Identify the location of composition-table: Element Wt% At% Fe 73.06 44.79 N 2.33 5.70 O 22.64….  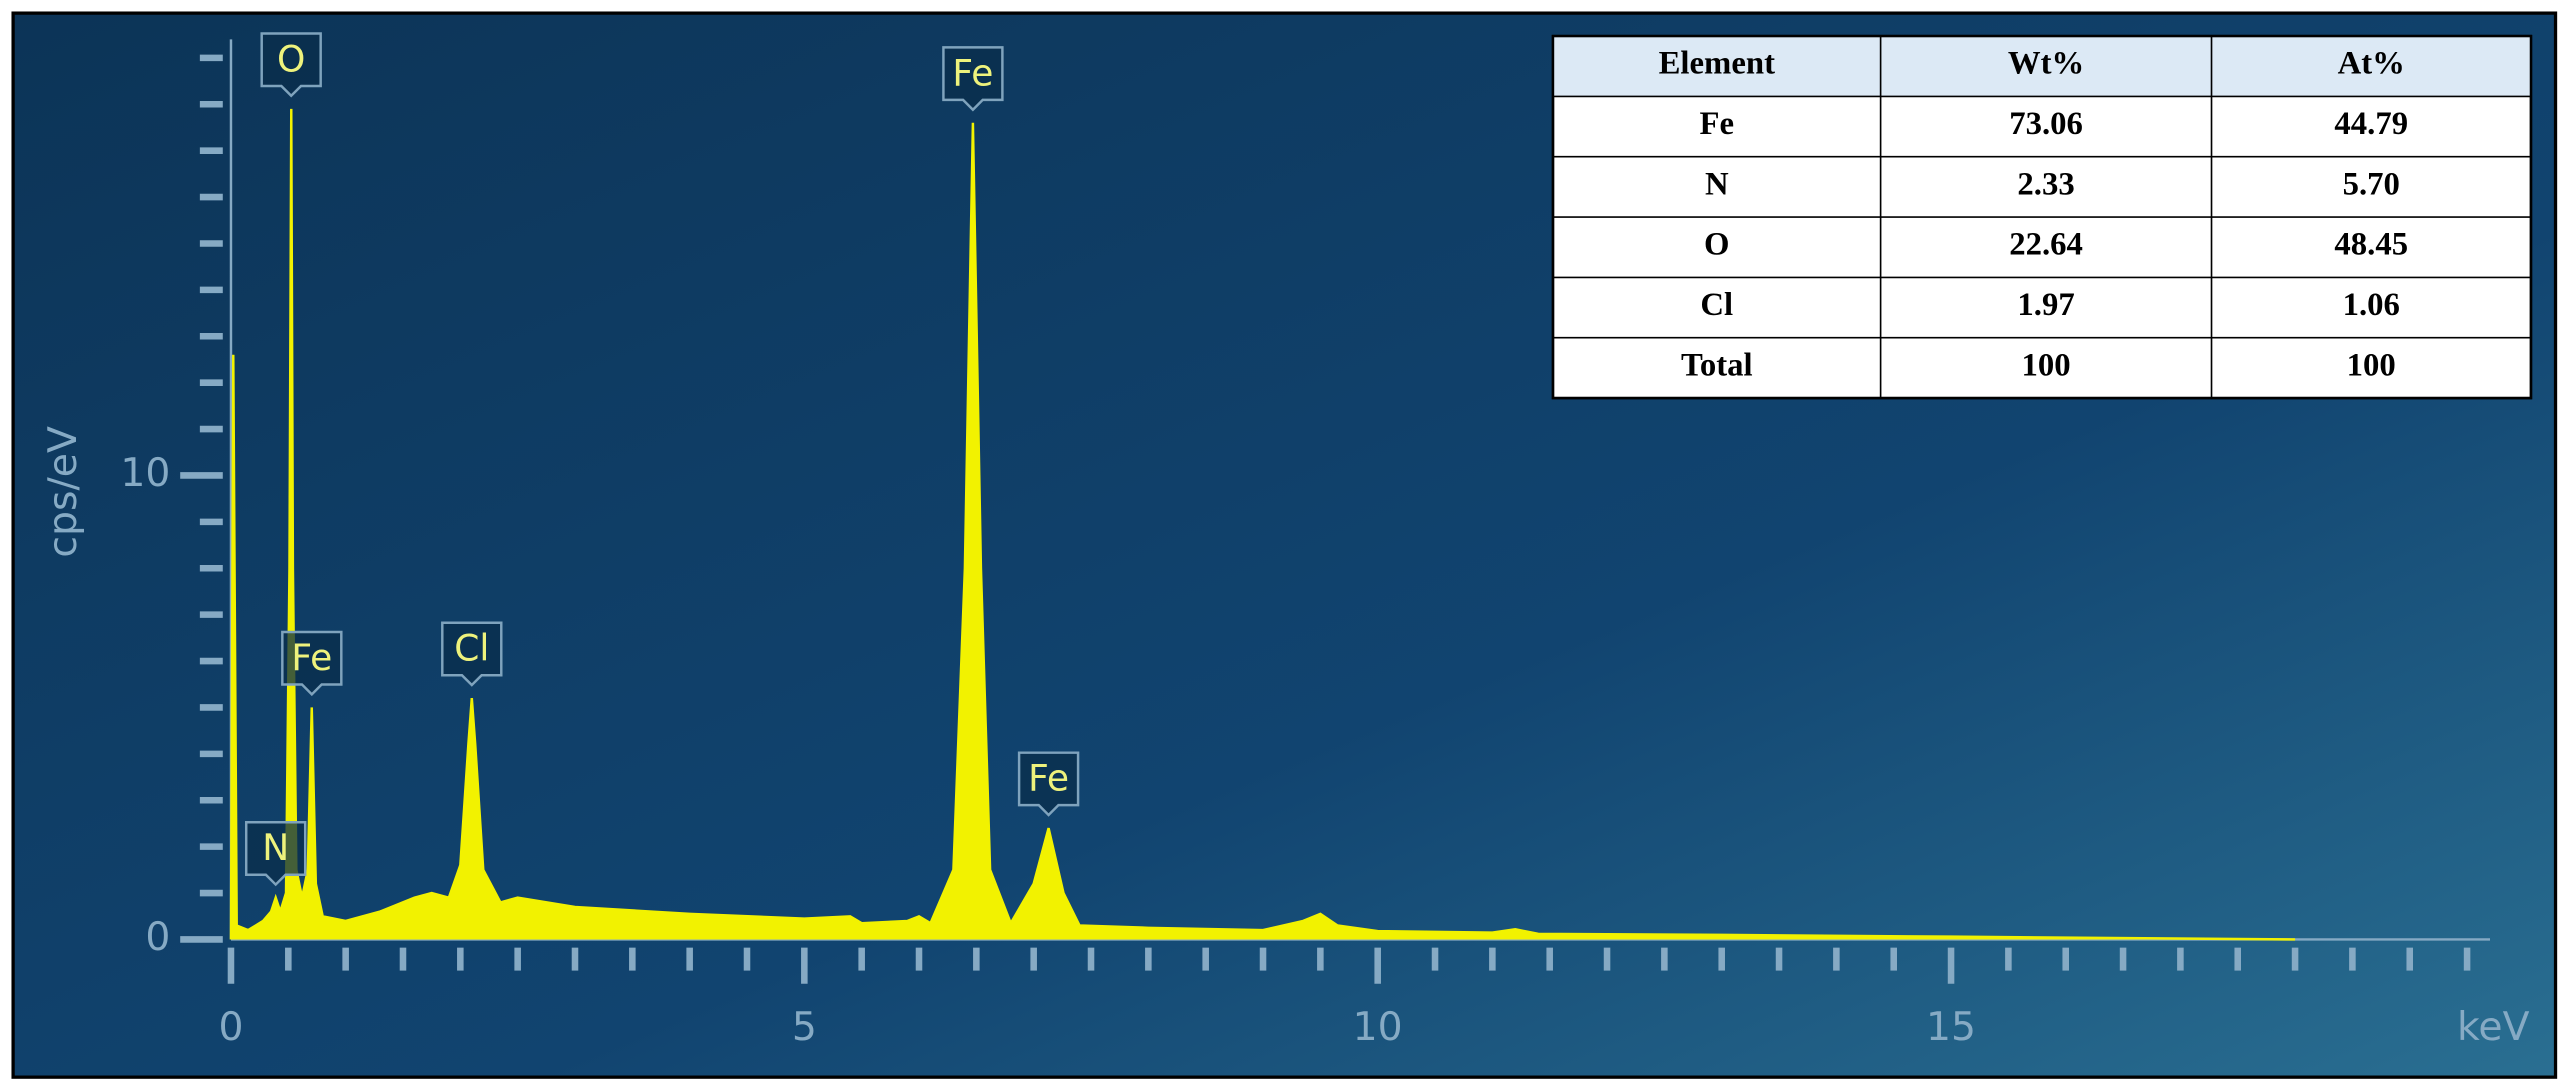
(2042, 217).